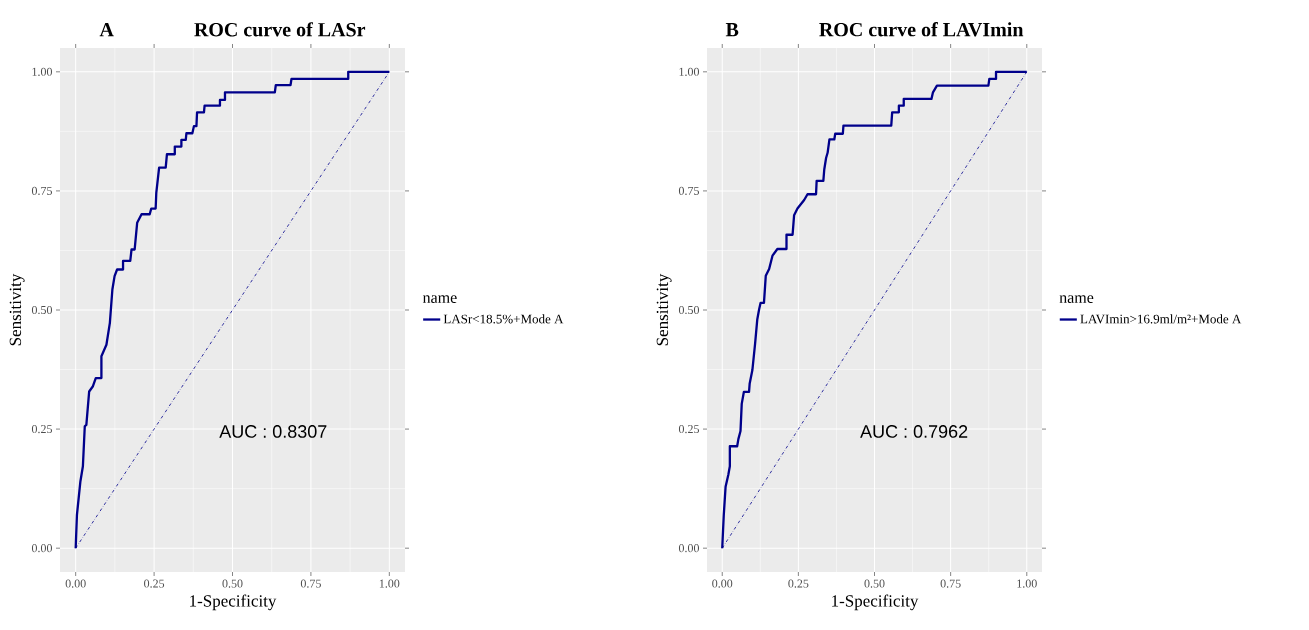 The height and width of the screenshot is (630, 1309). Describe the element at coordinates (732, 30) in the screenshot. I see `text: B` at that location.